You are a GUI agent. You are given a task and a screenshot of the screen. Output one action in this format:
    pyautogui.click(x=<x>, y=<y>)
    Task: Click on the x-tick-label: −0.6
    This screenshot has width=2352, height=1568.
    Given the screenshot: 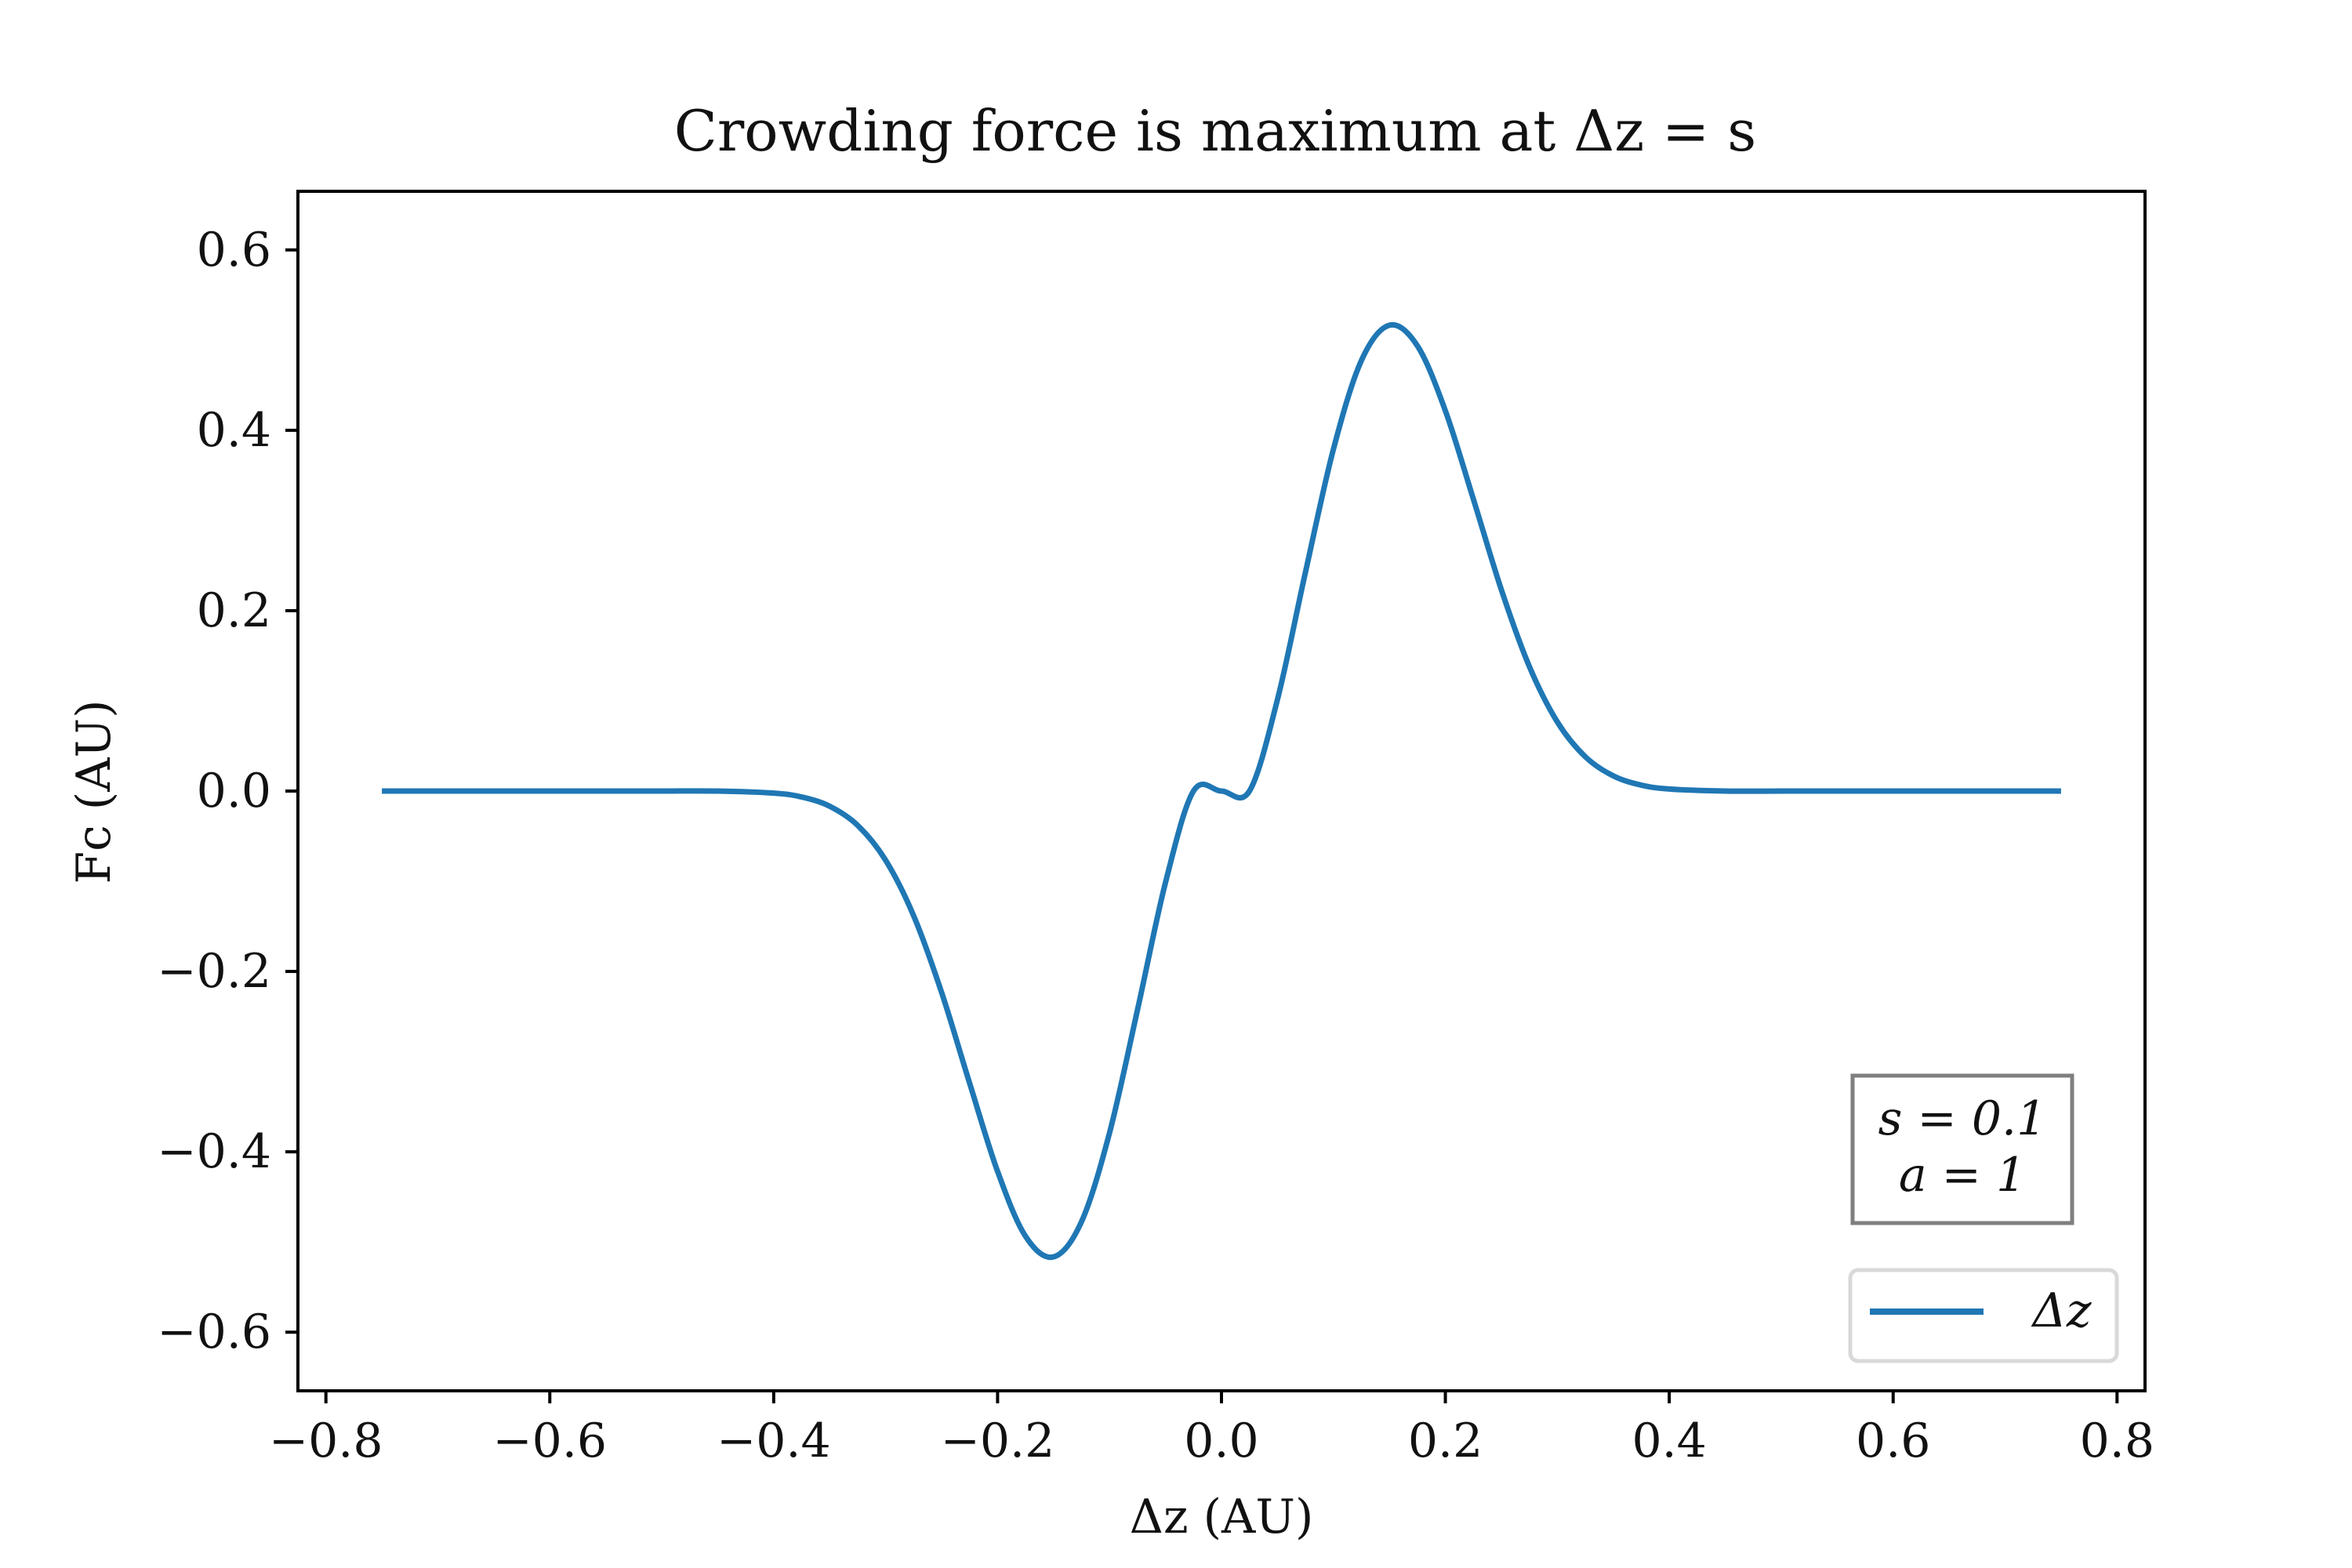 What is the action you would take?
    pyautogui.click(x=549, y=1441)
    